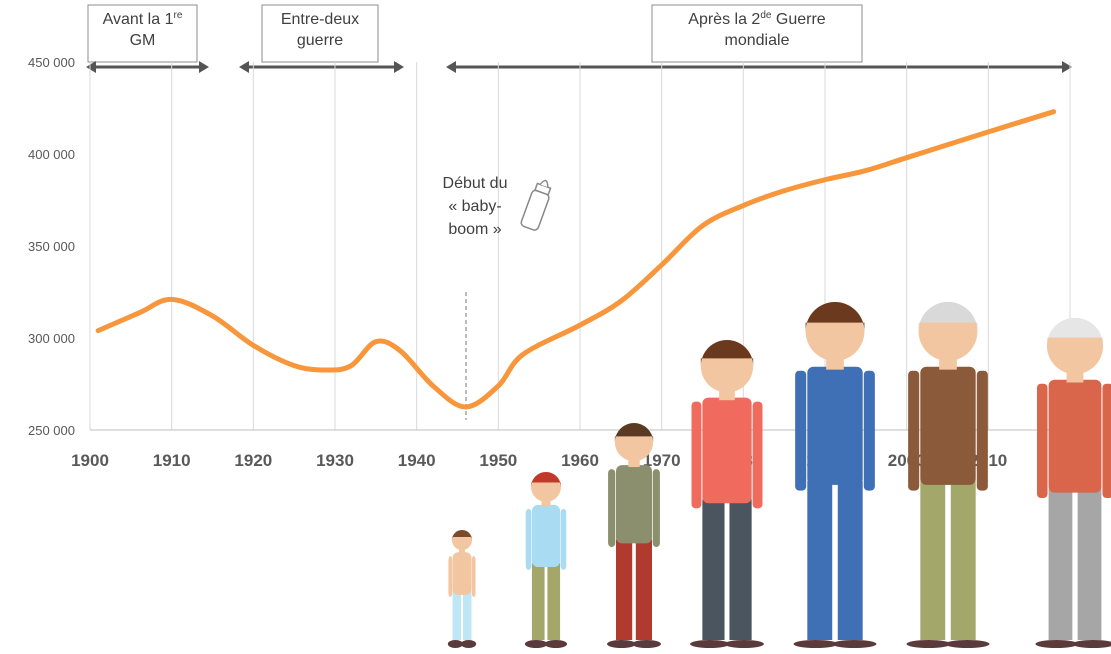 Image resolution: width=1111 pixels, height=654 pixels. I want to click on person-neck, so click(546, 502).